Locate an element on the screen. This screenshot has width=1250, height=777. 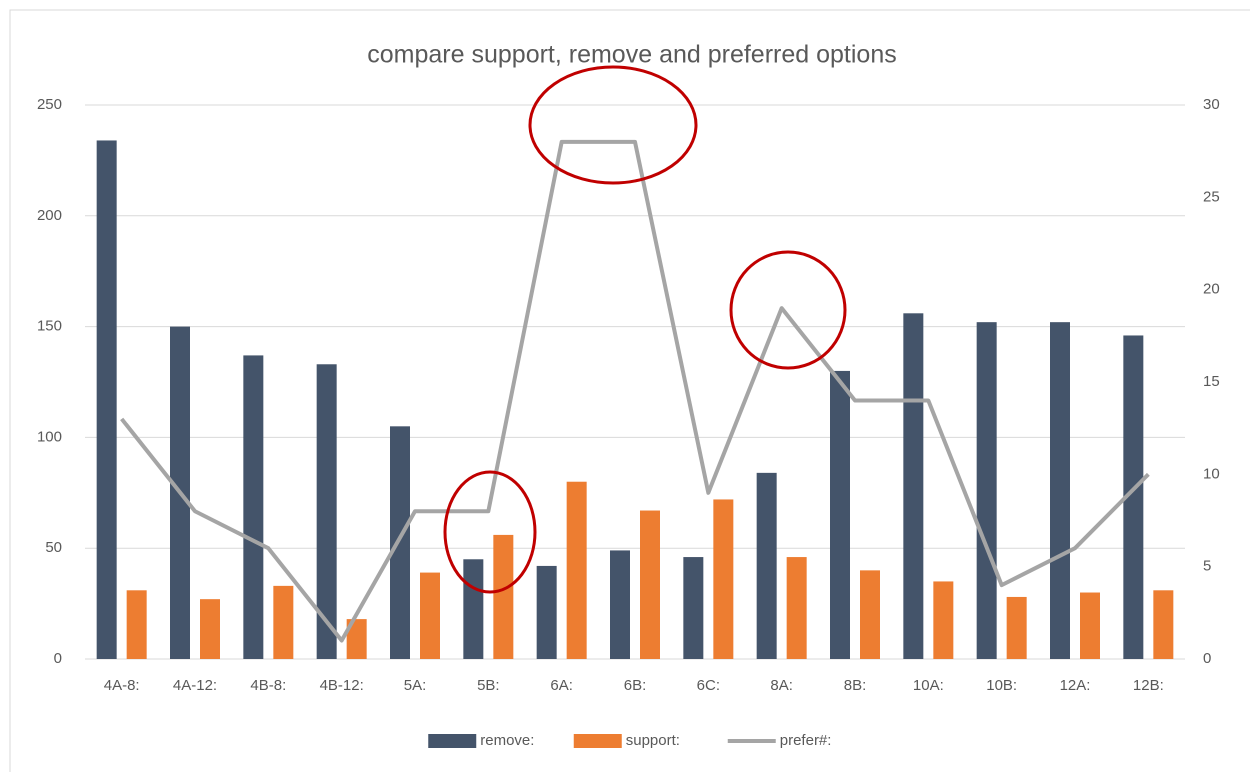
x-tick-label: 10B: is located at coordinates (1001, 685).